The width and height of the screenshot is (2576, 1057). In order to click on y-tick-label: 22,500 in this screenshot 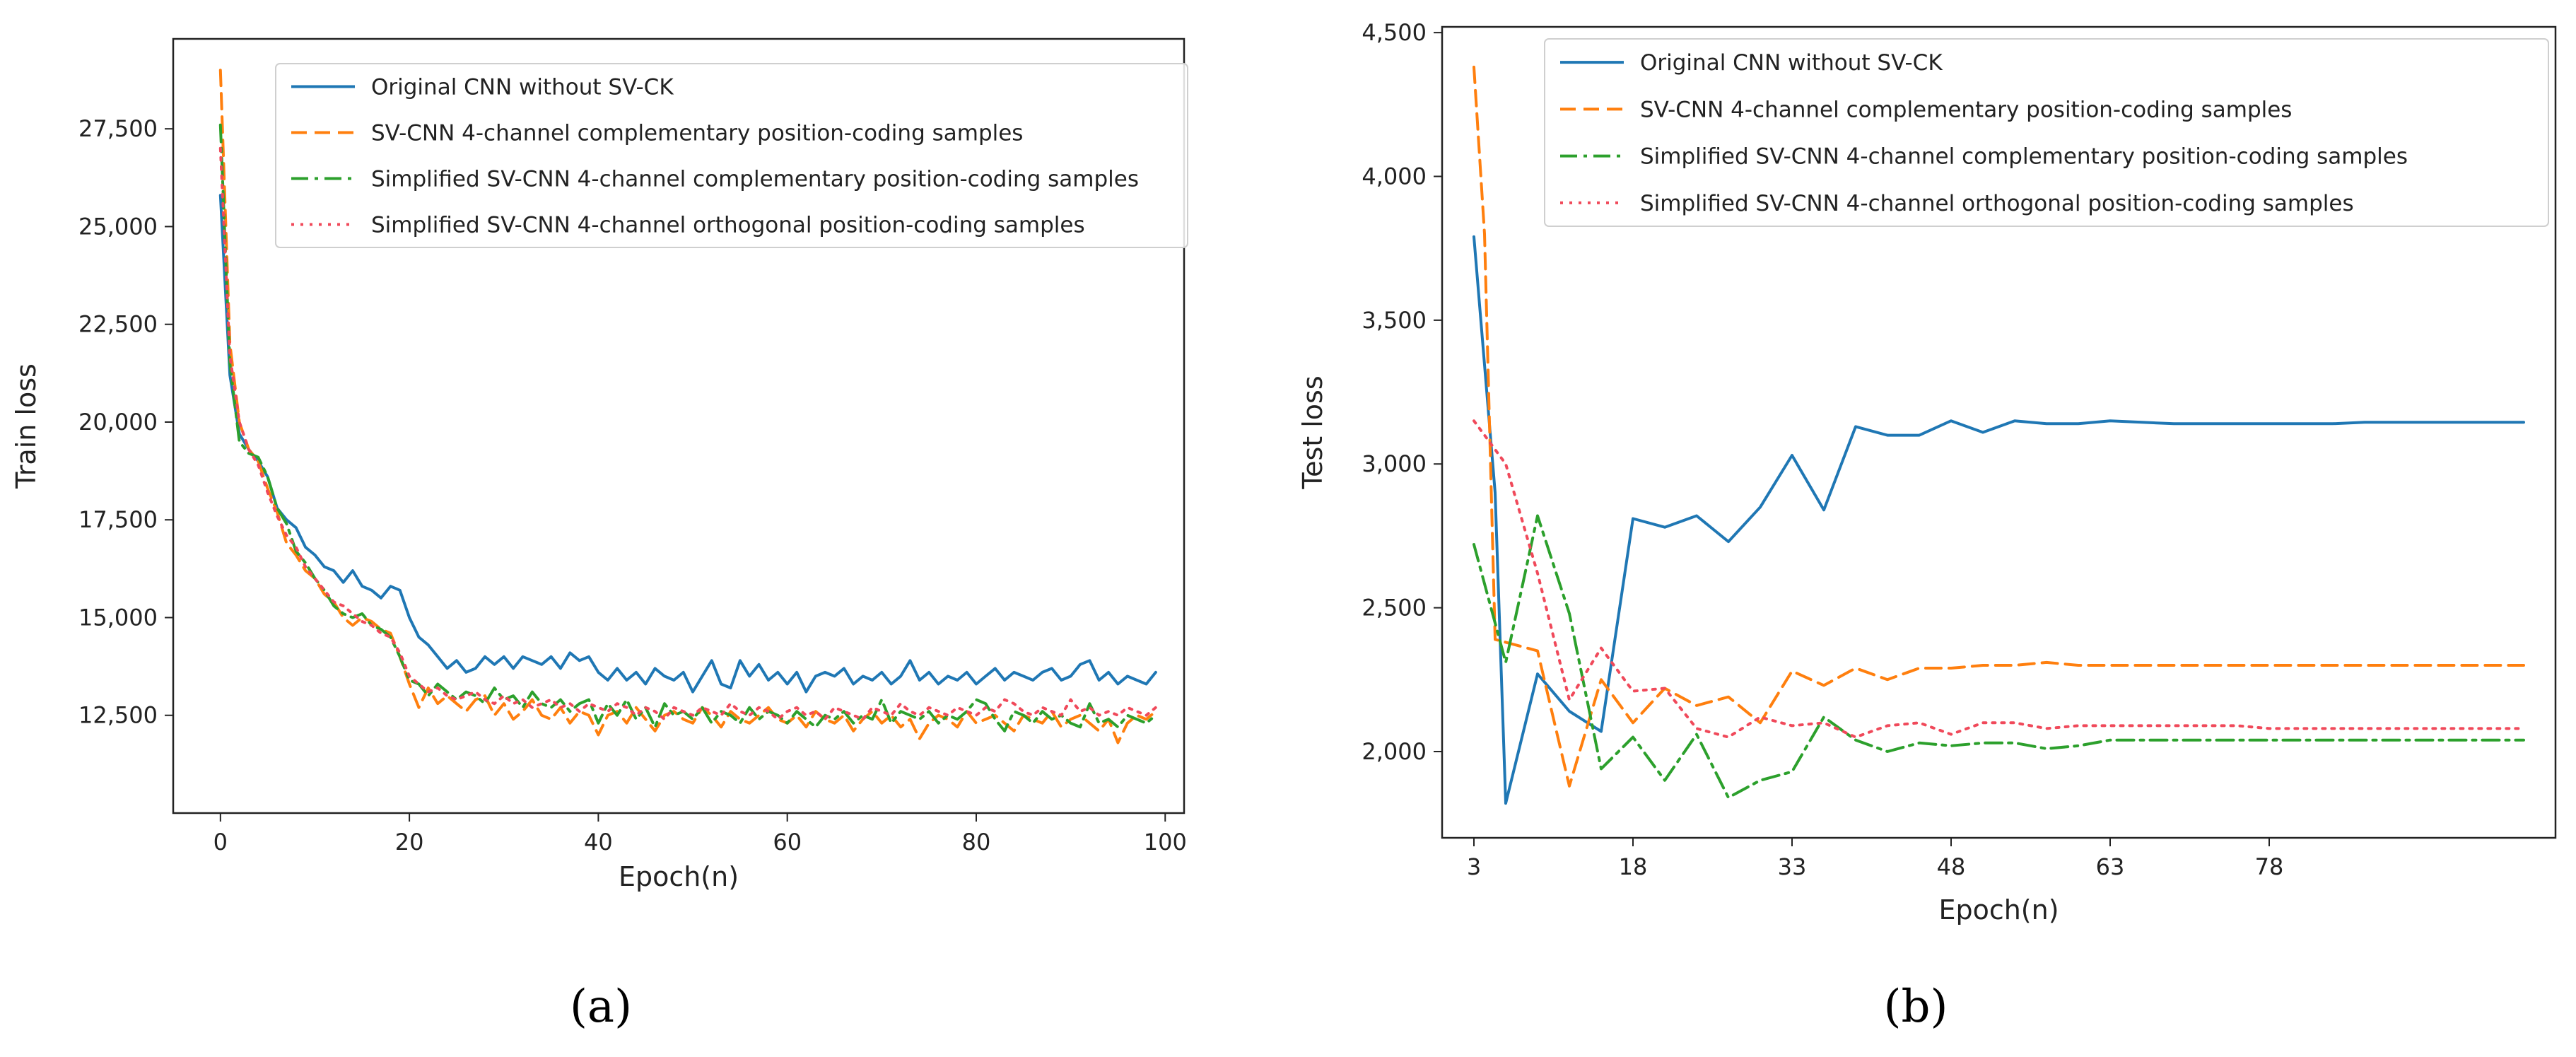, I will do `click(118, 324)`.